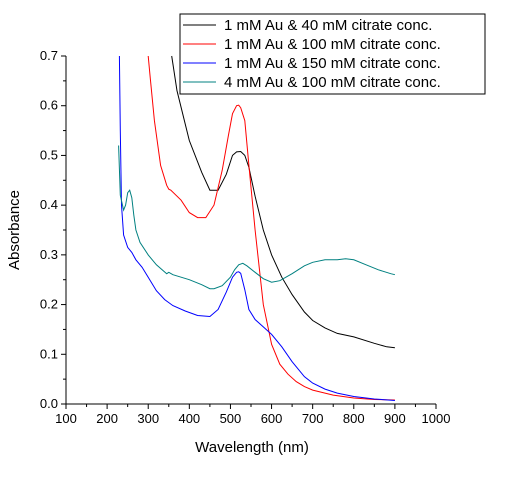 The height and width of the screenshot is (486, 510). Describe the element at coordinates (395, 418) in the screenshot. I see `x-tick-label: 900` at that location.